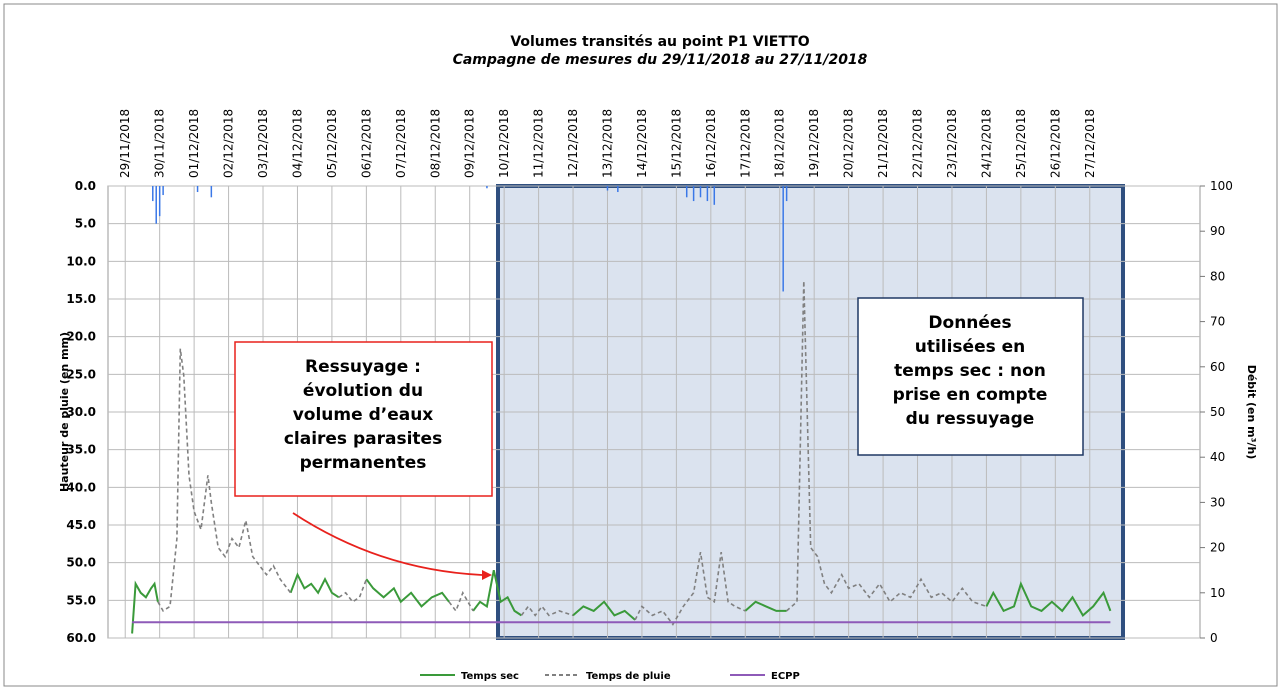 This screenshot has width=1281, height=690. I want to click on legend-label: Temps de pluie, so click(628, 676).